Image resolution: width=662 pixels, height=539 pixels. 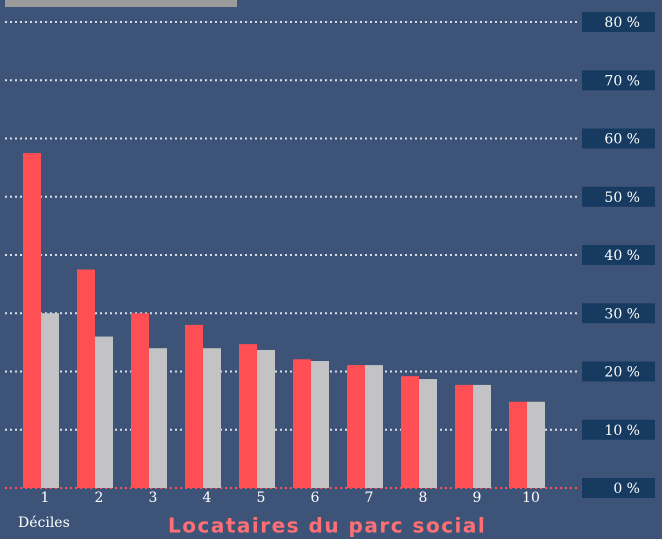 I want to click on x-tick-label: 5, so click(x=261, y=498).